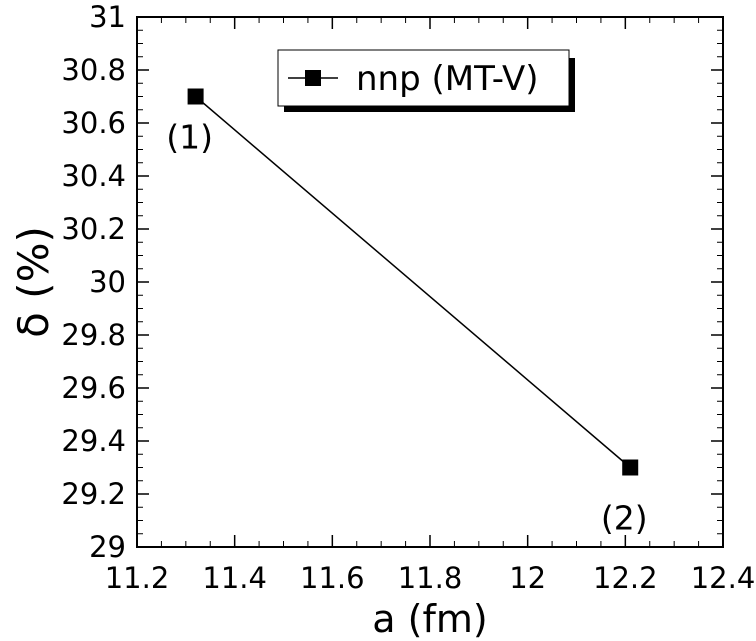 The height and width of the screenshot is (641, 756). Describe the element at coordinates (723, 578) in the screenshot. I see `x-tick-label: 12.4` at that location.